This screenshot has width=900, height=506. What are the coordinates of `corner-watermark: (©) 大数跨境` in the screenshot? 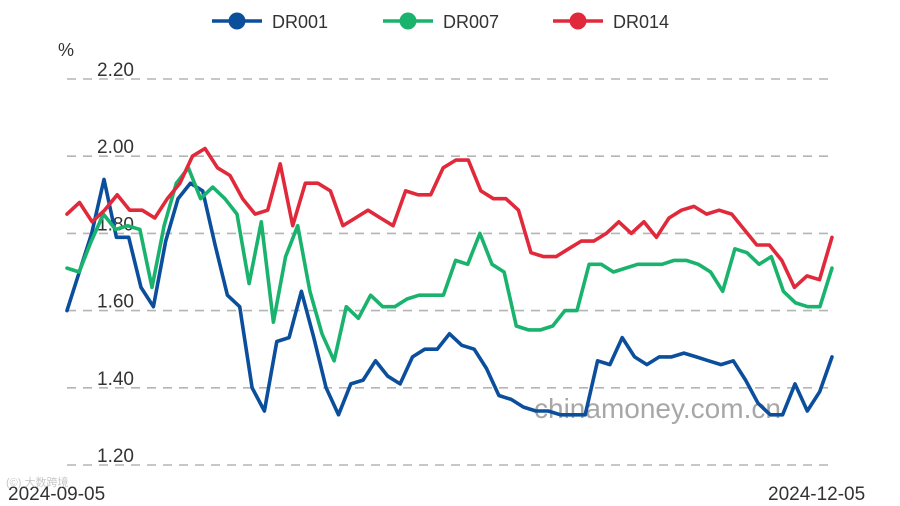 It's located at (37, 482).